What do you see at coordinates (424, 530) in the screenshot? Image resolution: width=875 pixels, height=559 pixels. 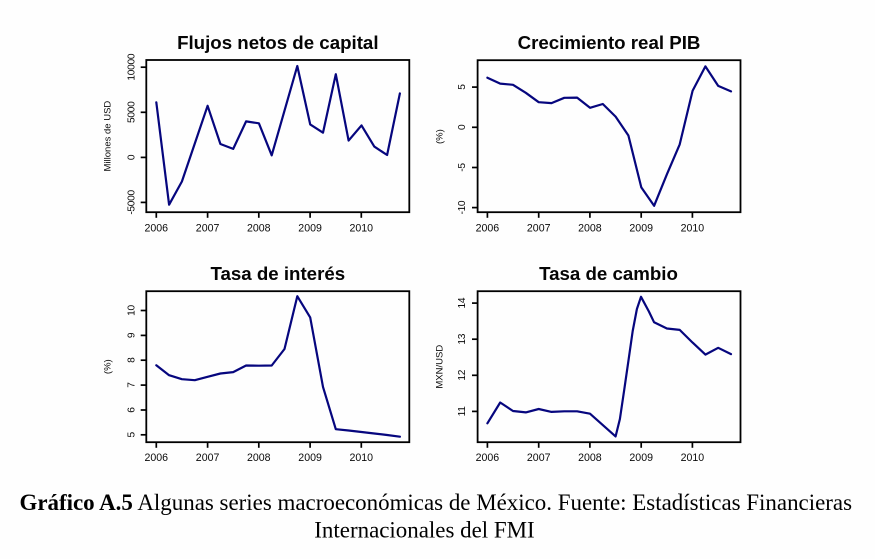 I see `svg-text: Internacionales del FMI` at bounding box center [424, 530].